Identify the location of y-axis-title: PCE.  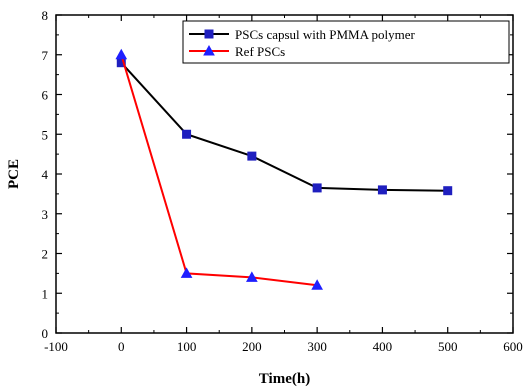
(14, 174).